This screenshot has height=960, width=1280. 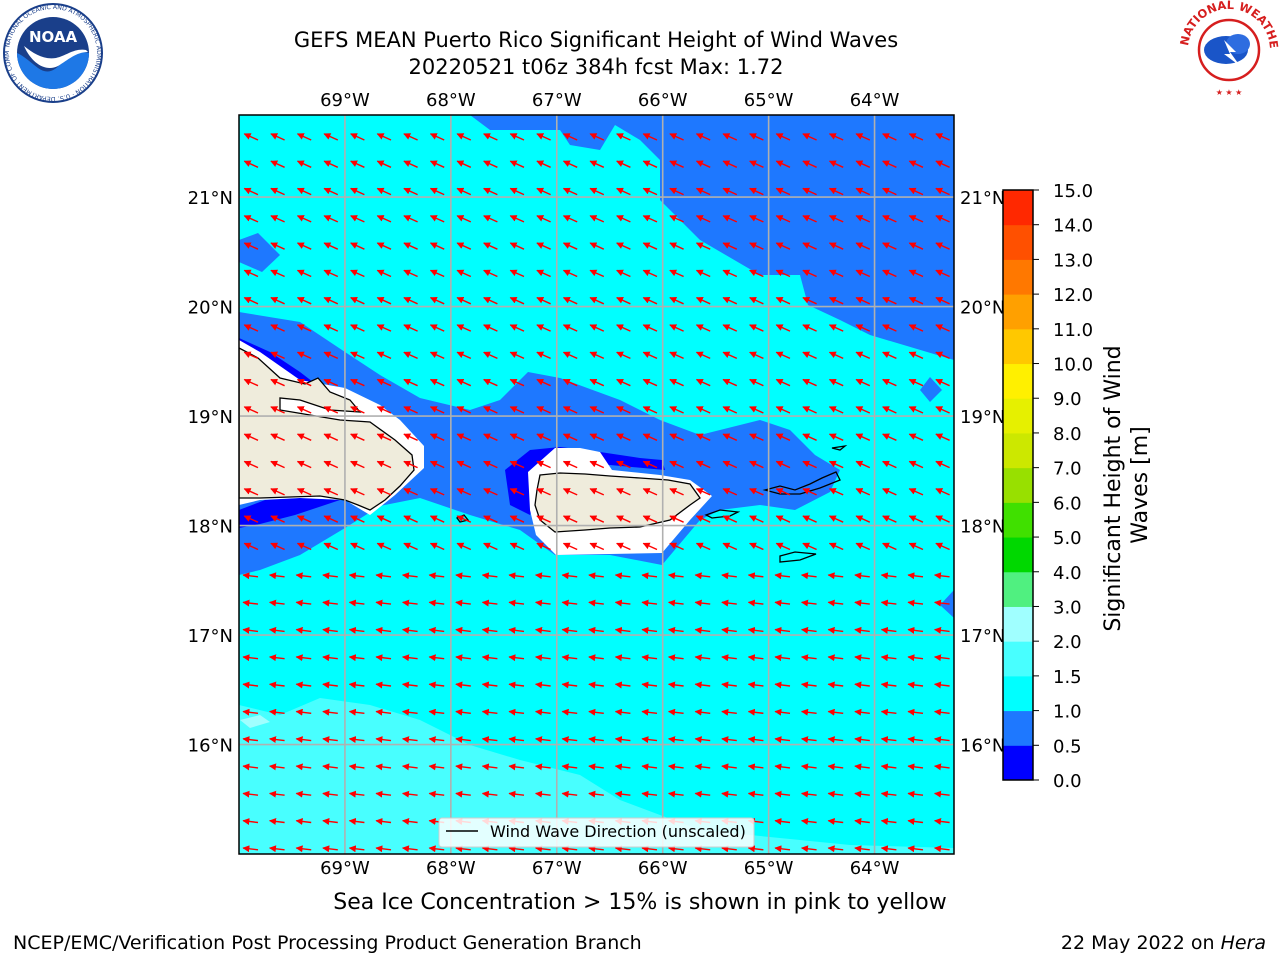 I want to click on colorbar-tick-label: 3.0, so click(x=1067, y=607).